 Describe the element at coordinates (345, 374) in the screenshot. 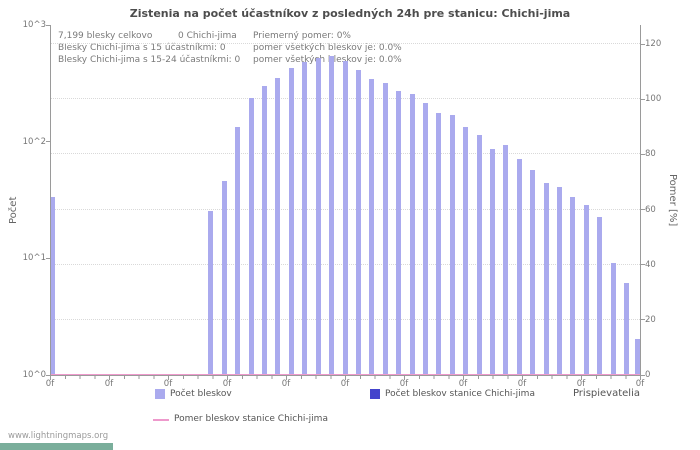

I see `ratio-line` at that location.